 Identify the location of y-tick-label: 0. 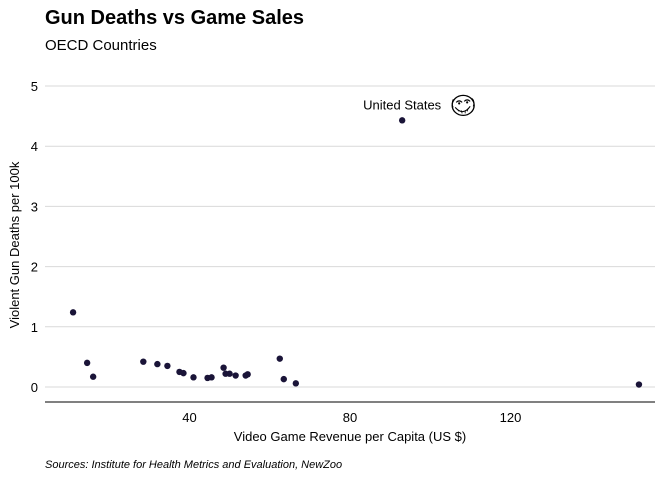
(34, 387).